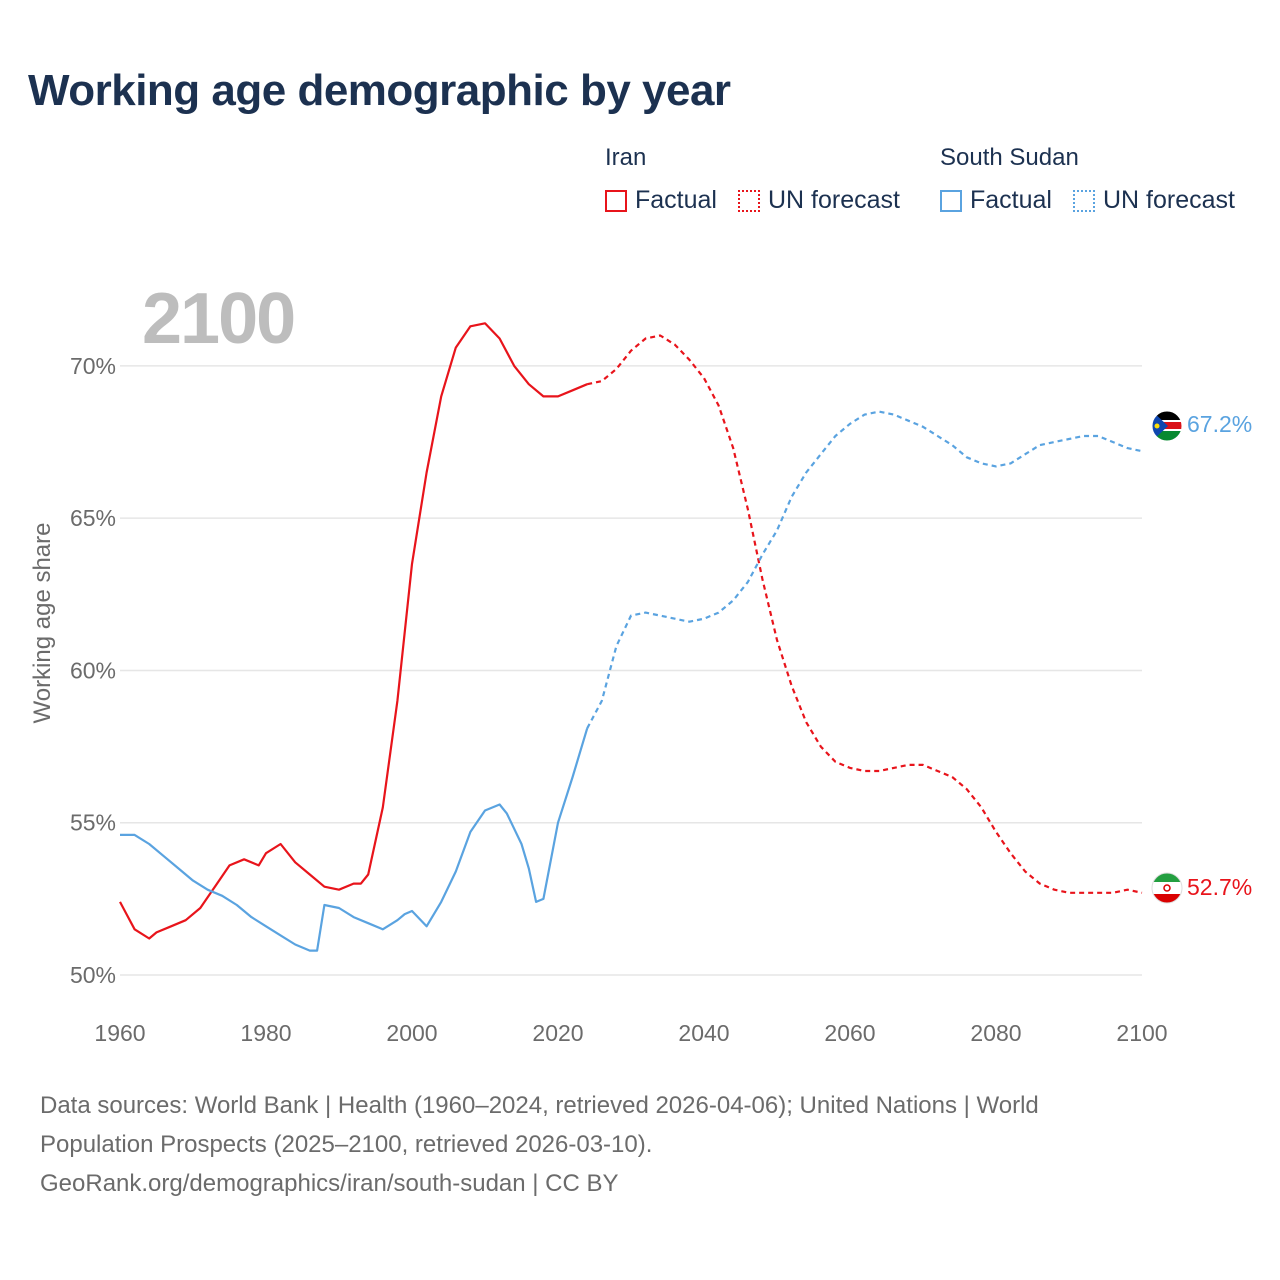 The image size is (1280, 1280). Describe the element at coordinates (93, 366) in the screenshot. I see `y-tick-label: 70%` at that location.